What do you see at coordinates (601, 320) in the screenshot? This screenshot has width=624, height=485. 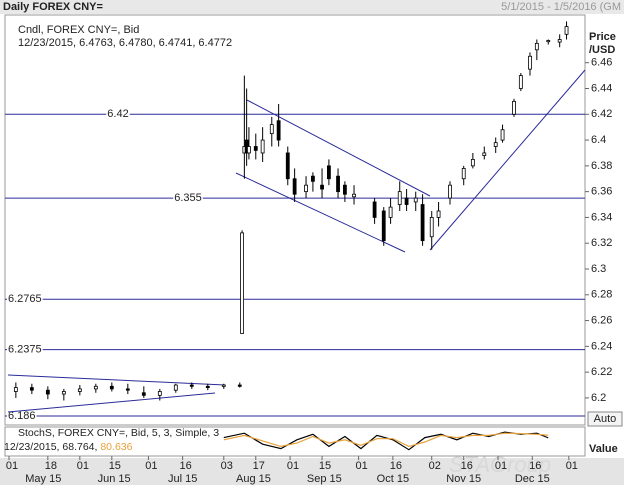 I see `y-tick-label: 6.26` at bounding box center [601, 320].